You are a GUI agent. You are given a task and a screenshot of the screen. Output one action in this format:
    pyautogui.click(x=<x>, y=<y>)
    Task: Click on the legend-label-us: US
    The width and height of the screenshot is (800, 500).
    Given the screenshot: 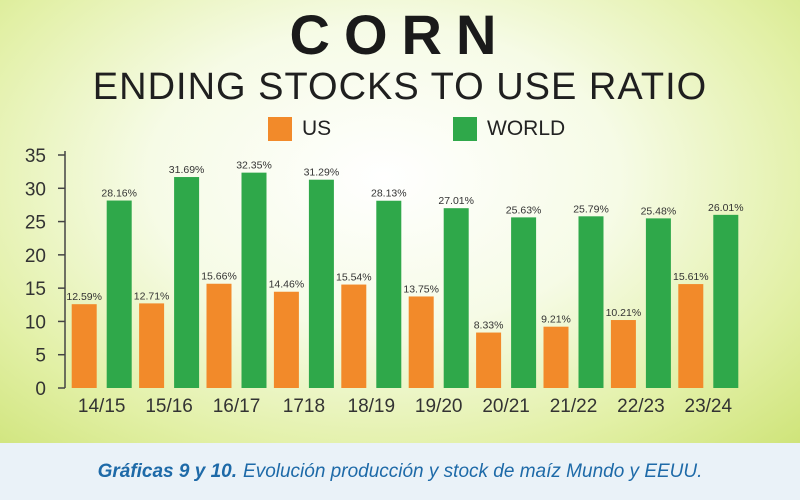 What is the action you would take?
    pyautogui.click(x=317, y=128)
    